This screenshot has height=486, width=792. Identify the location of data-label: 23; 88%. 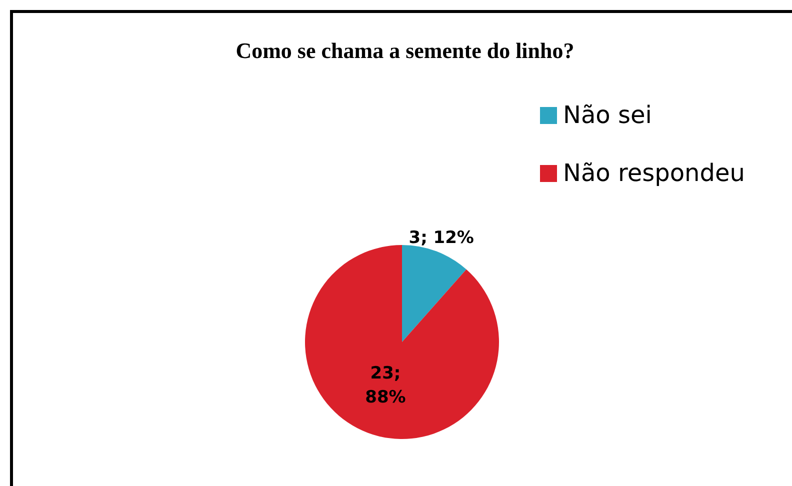
(385, 386).